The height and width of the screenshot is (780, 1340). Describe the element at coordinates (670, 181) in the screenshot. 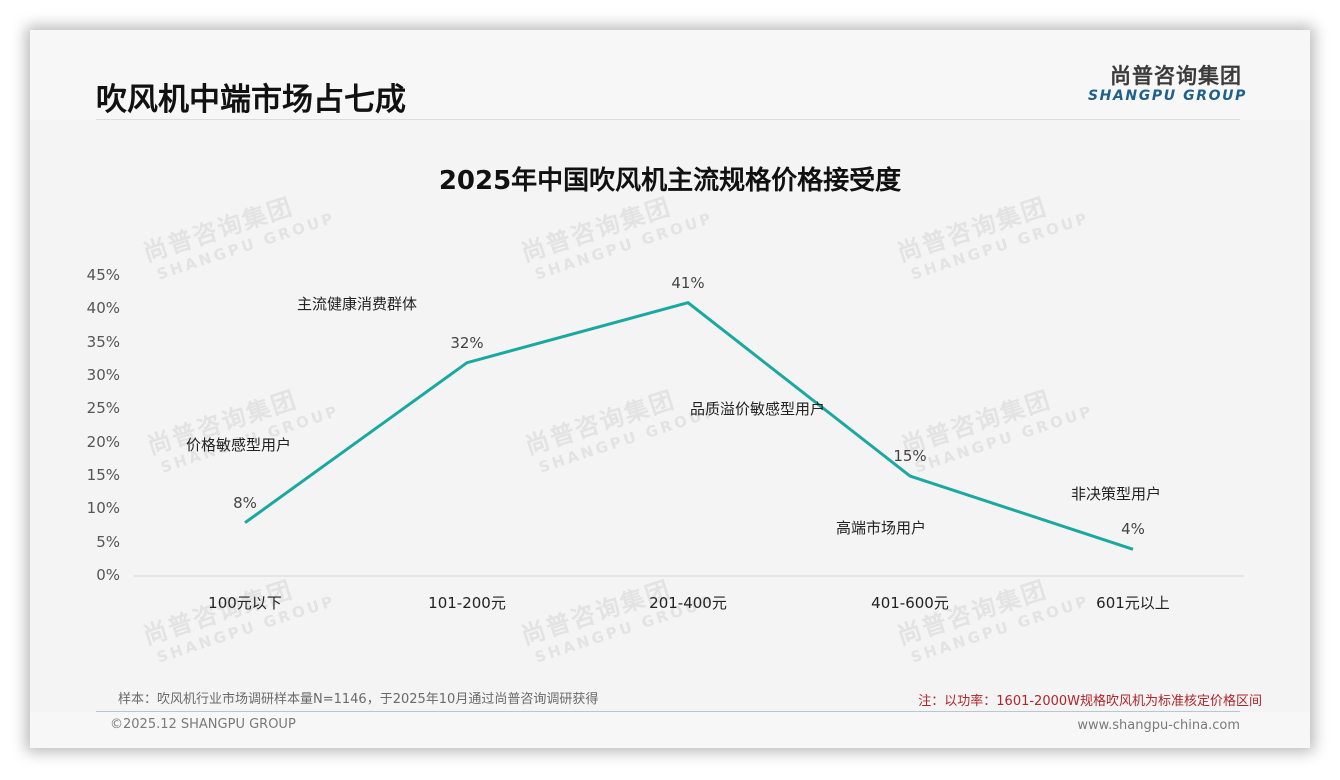

I see `chart-title: 2025年中国吹风机主流规格价格接受度` at that location.